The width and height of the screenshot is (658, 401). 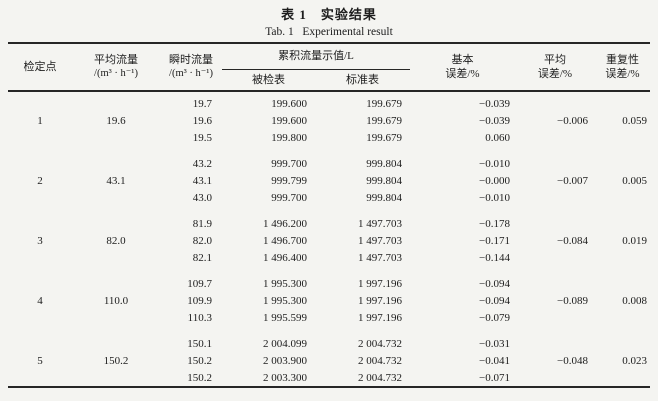 What do you see at coordinates (494, 198) in the screenshot?
I see `cell-basic-error: −0.010` at bounding box center [494, 198].